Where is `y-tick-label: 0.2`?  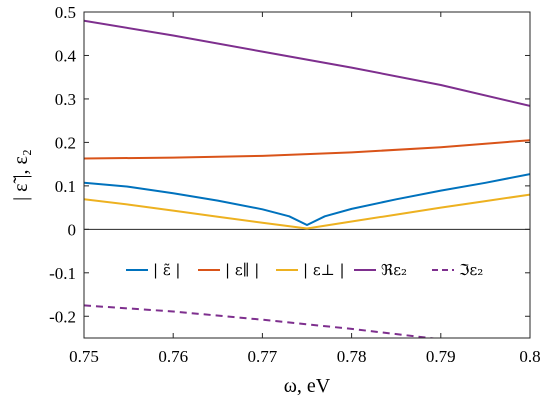 y-tick-label: 0.2 is located at coordinates (65, 142).